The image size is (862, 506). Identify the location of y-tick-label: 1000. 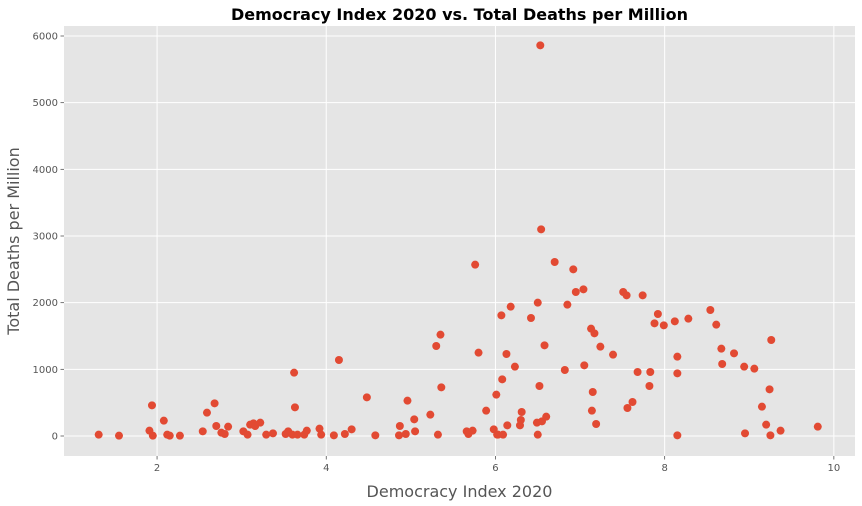
(45, 370).